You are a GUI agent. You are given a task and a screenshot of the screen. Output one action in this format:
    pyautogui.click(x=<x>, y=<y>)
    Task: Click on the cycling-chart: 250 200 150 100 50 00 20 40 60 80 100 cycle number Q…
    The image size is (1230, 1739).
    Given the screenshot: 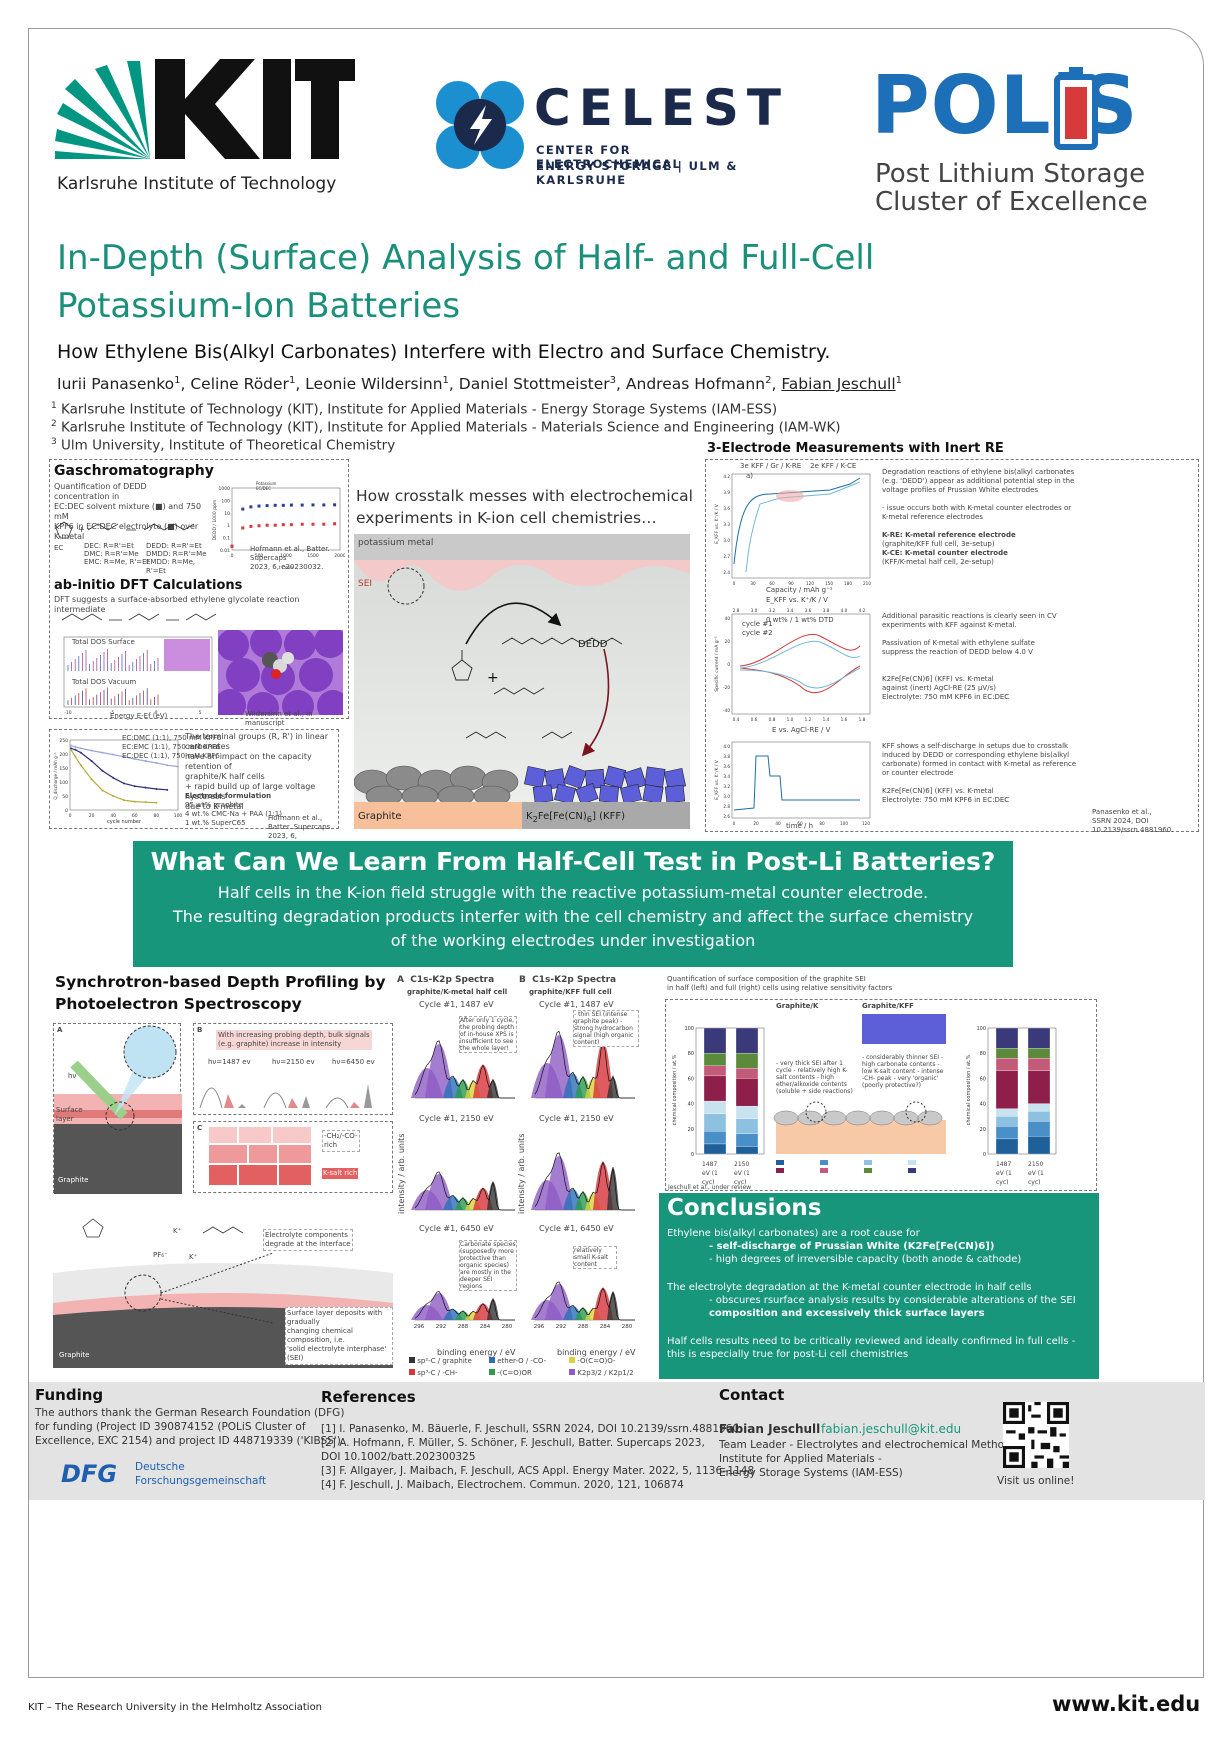 What is the action you would take?
    pyautogui.click(x=117, y=781)
    